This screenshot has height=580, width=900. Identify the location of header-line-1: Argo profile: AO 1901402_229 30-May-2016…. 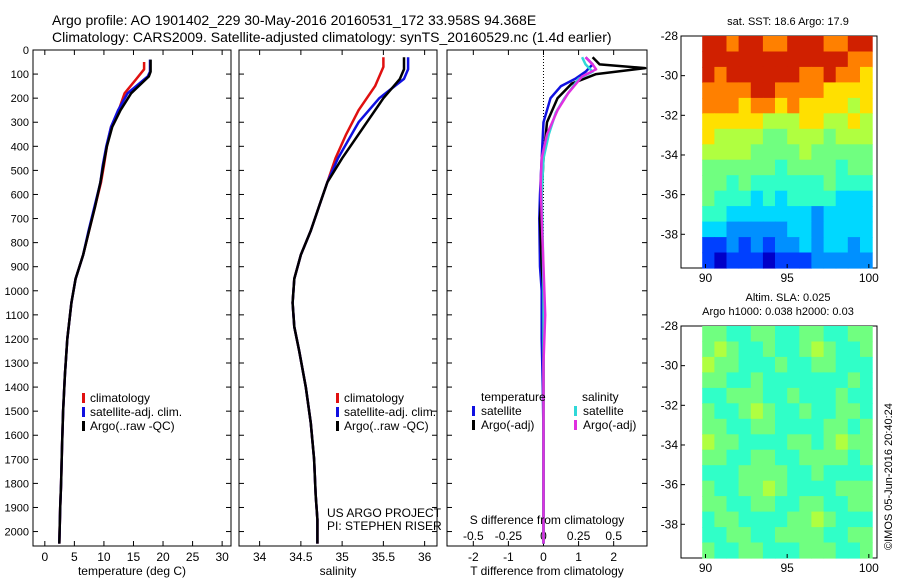
(294, 20).